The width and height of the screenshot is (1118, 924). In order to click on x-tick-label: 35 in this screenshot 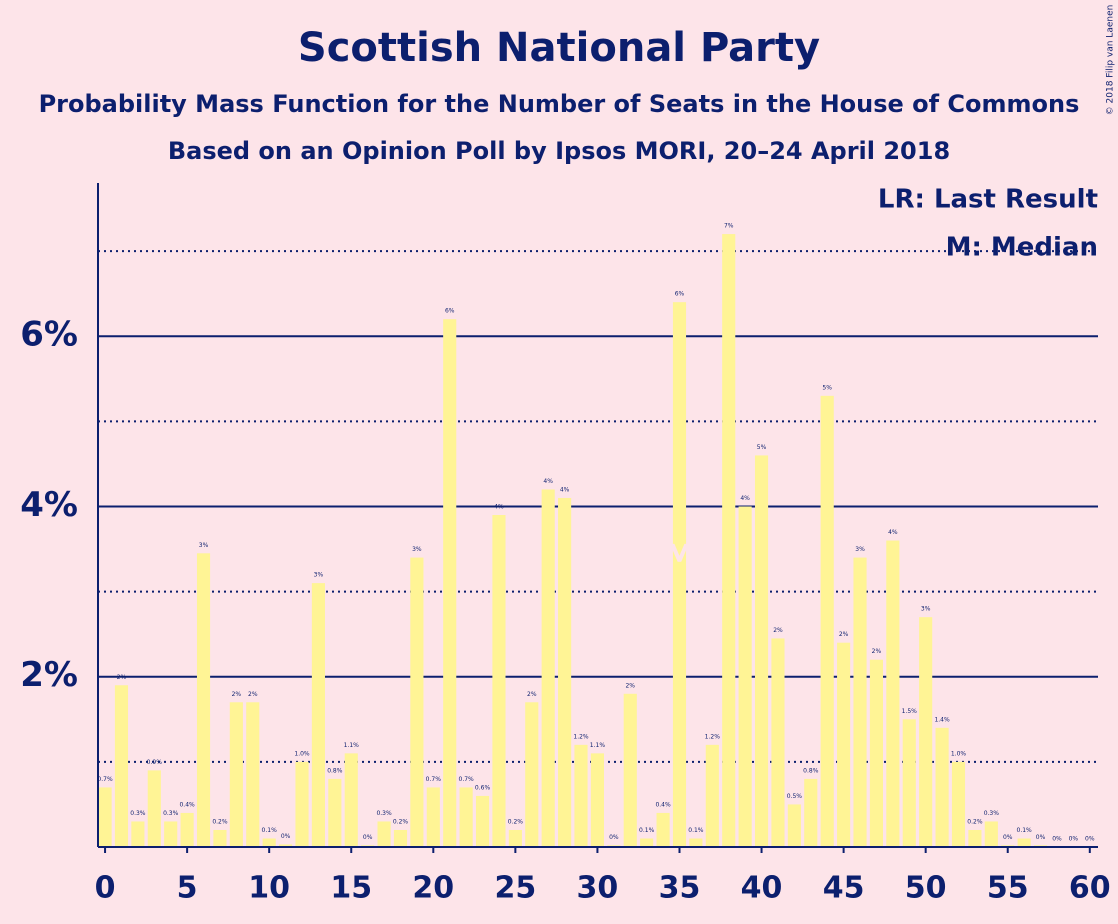, I will do `click(680, 888)`.